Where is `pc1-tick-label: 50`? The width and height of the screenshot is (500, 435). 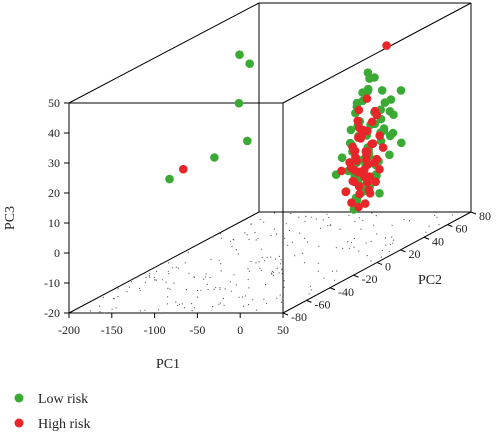
pc1-tick-label: 50 is located at coordinates (283, 330).